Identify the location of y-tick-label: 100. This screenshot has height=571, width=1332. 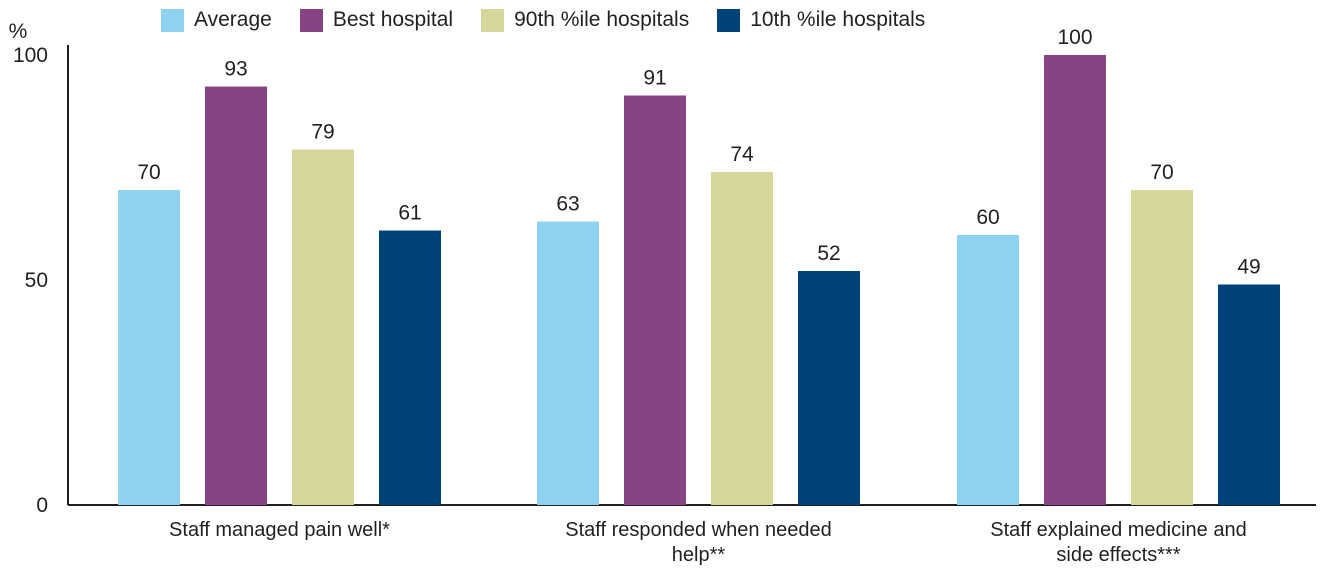
(30, 55).